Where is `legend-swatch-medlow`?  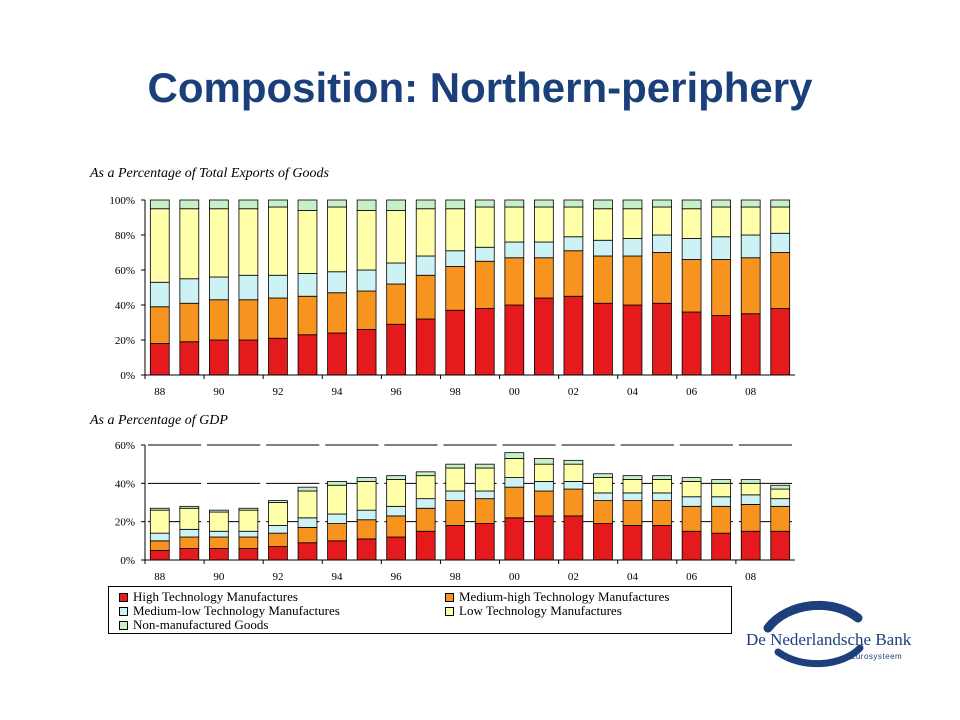 legend-swatch-medlow is located at coordinates (123, 611).